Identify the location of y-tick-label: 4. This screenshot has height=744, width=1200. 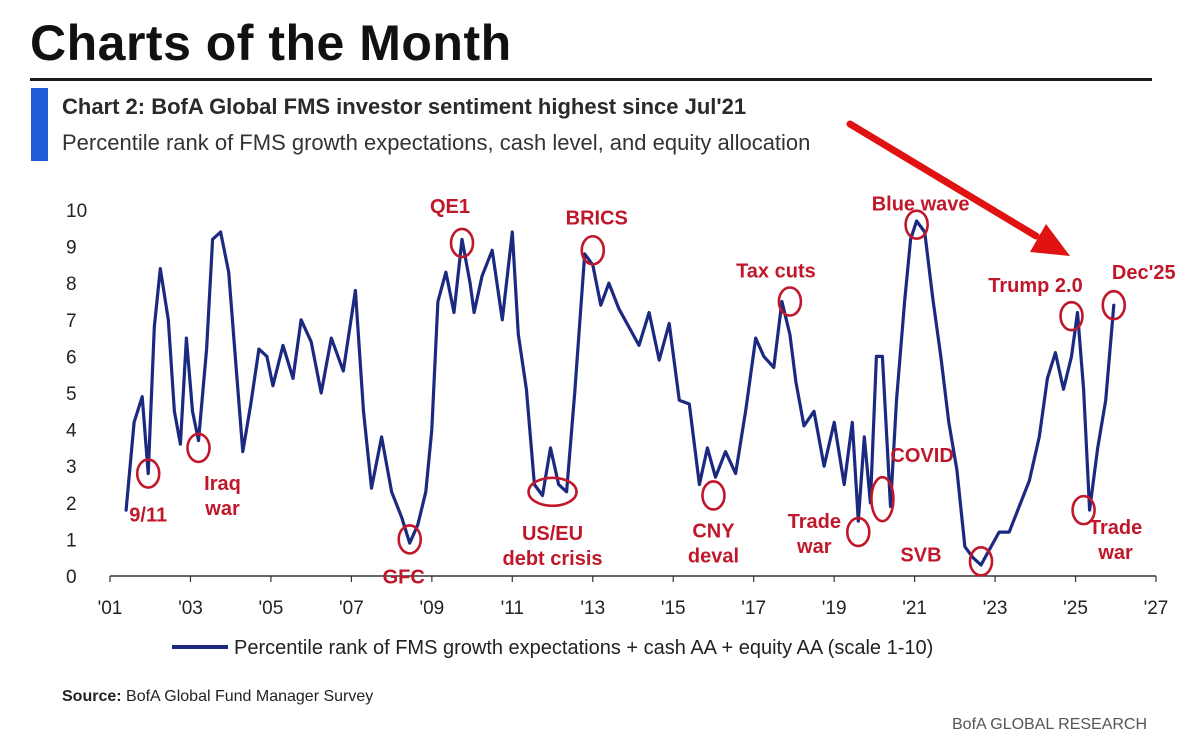
(71, 431).